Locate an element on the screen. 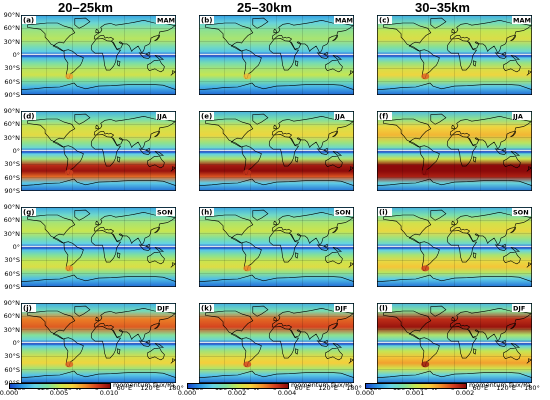 This screenshot has width=550, height=400. latitude-label: 60°N is located at coordinates (11, 124).